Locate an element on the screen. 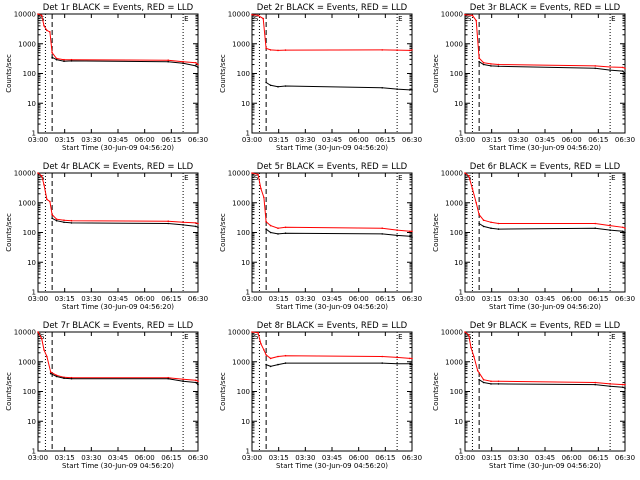  chart-title: Det 1r BLACK = Events, RED = LLD is located at coordinates (118, 8).